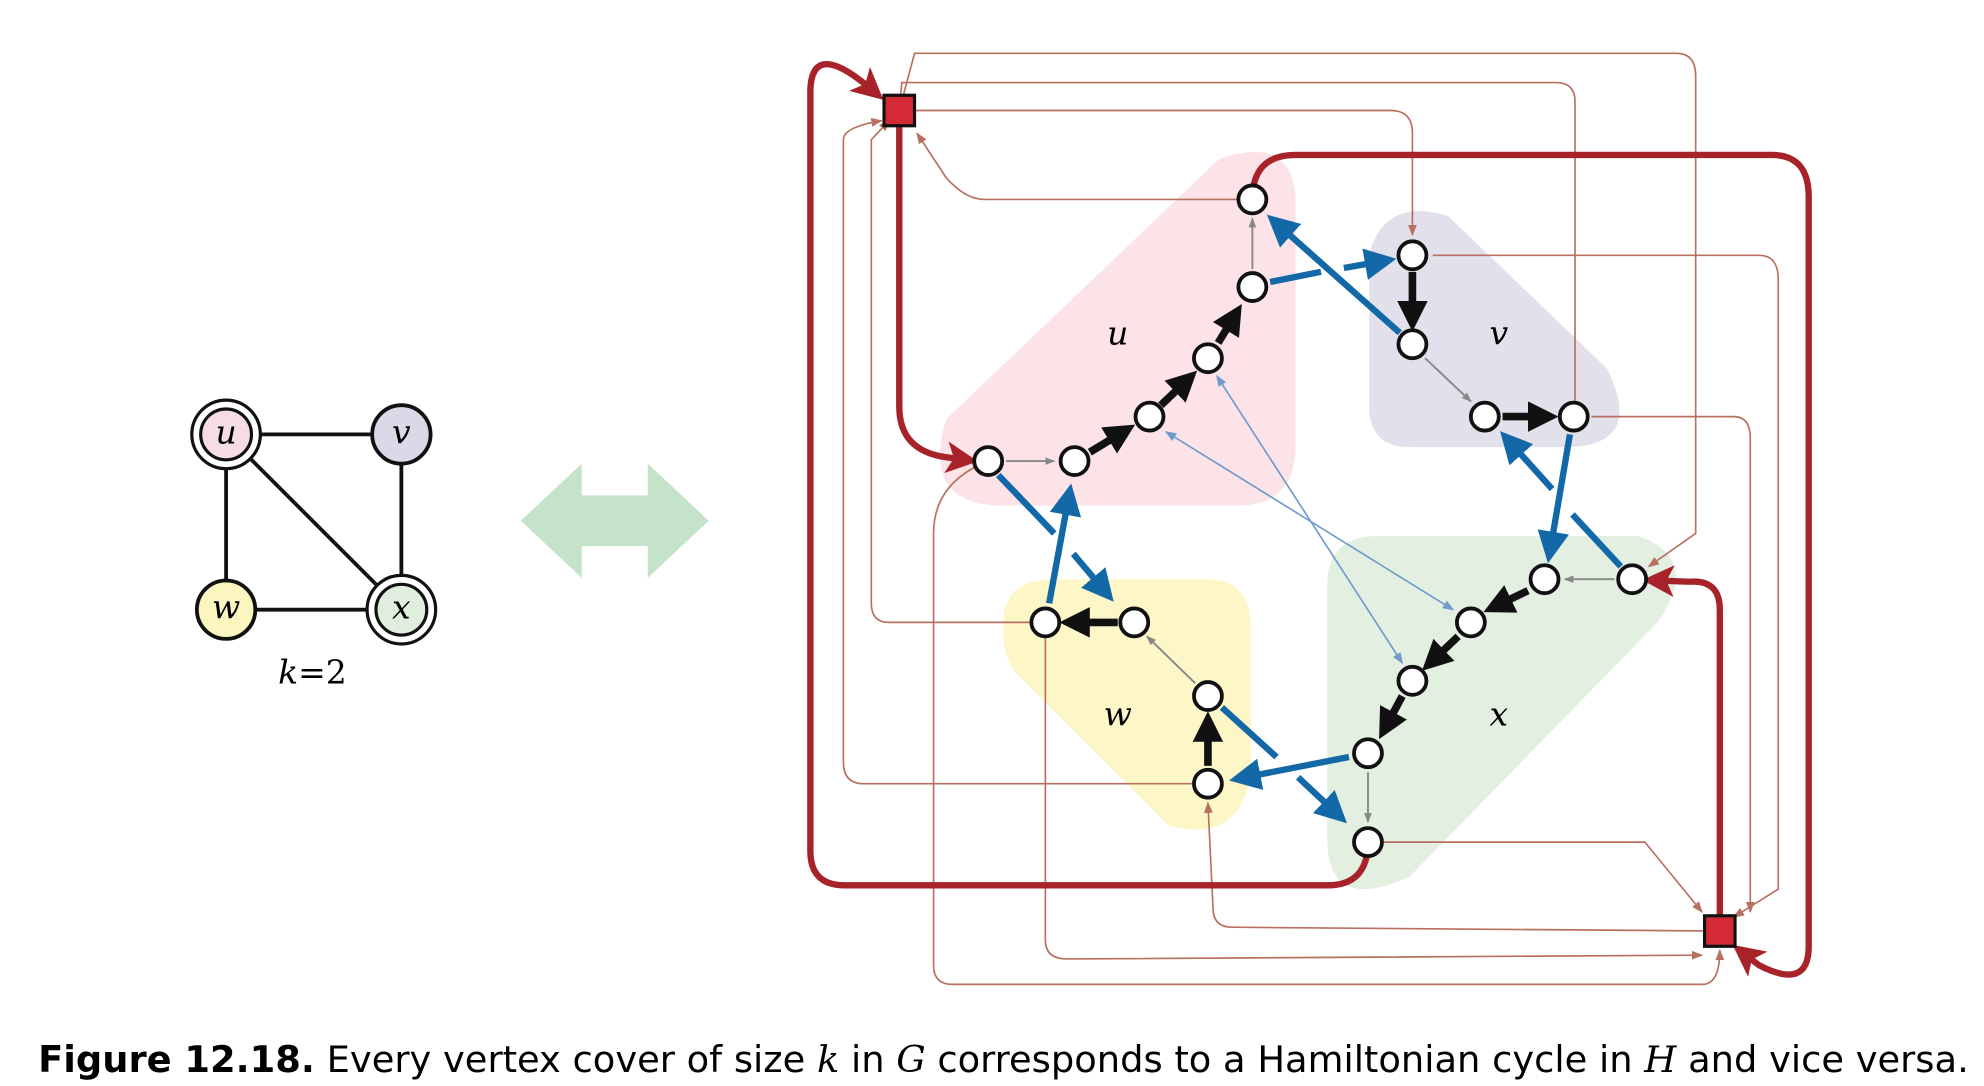  I want to click on caption-math: H, so click(1660, 1059).